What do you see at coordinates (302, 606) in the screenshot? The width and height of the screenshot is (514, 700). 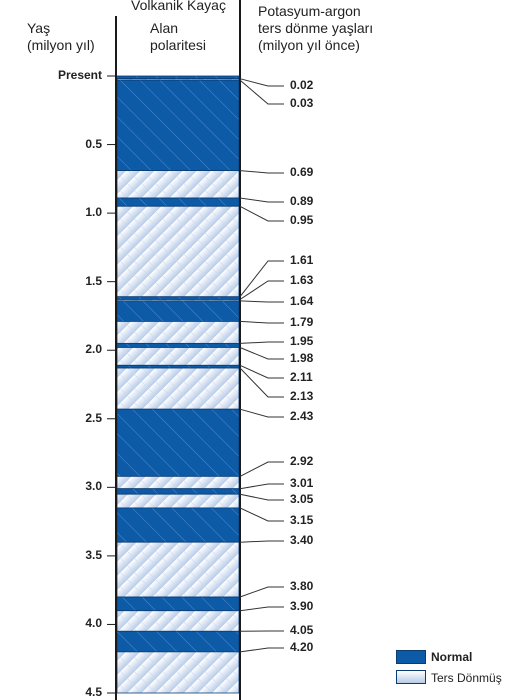 I see `reversal-date-label: 3.90` at bounding box center [302, 606].